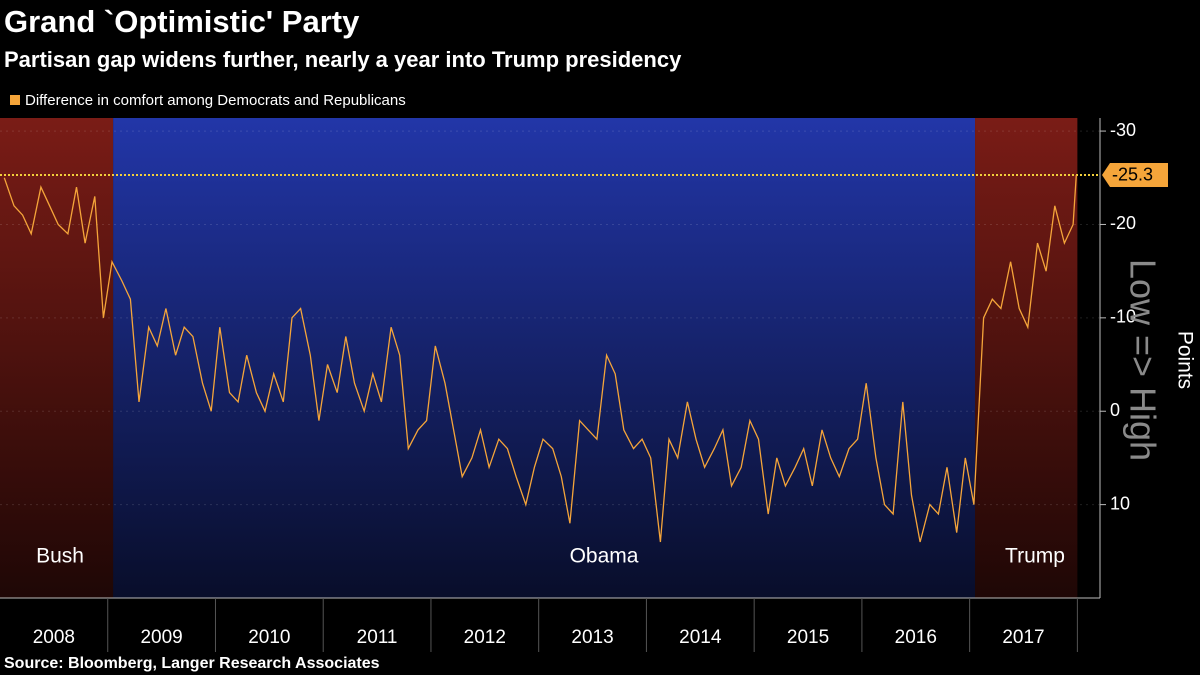 Image resolution: width=1200 pixels, height=675 pixels. What do you see at coordinates (60, 556) in the screenshot?
I see `region-label: Bush` at bounding box center [60, 556].